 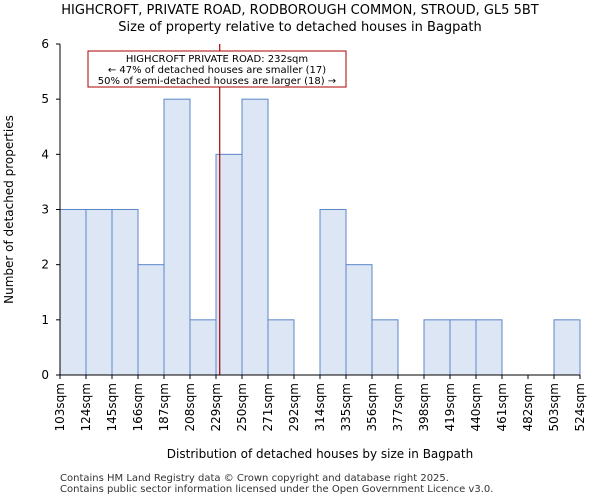 I want to click on annotation-line-1: HIGHCROFT PRIVATE ROAD: 232sqm, so click(x=217, y=59).